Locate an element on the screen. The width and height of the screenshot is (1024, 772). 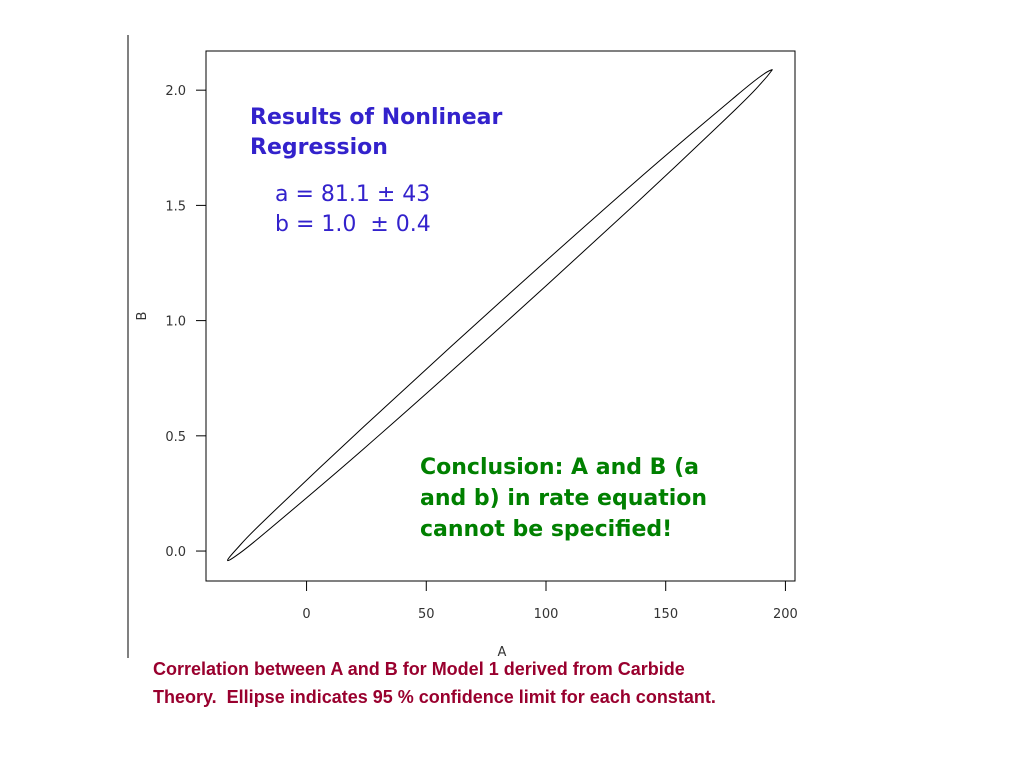
annotation-conclusion: cannot be specified! is located at coordinates (546, 529).